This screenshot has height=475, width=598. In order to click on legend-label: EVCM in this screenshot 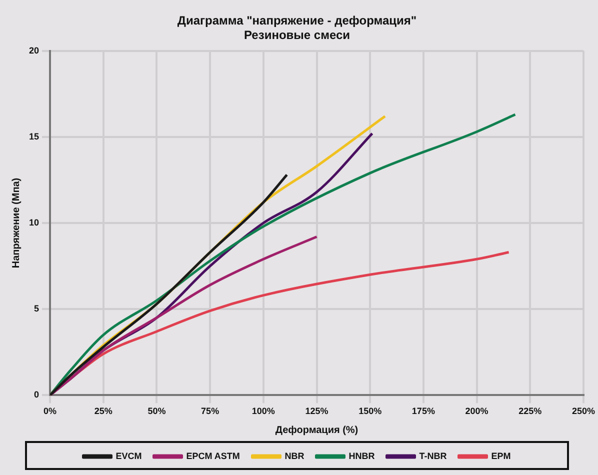, I will do `click(129, 455)`.